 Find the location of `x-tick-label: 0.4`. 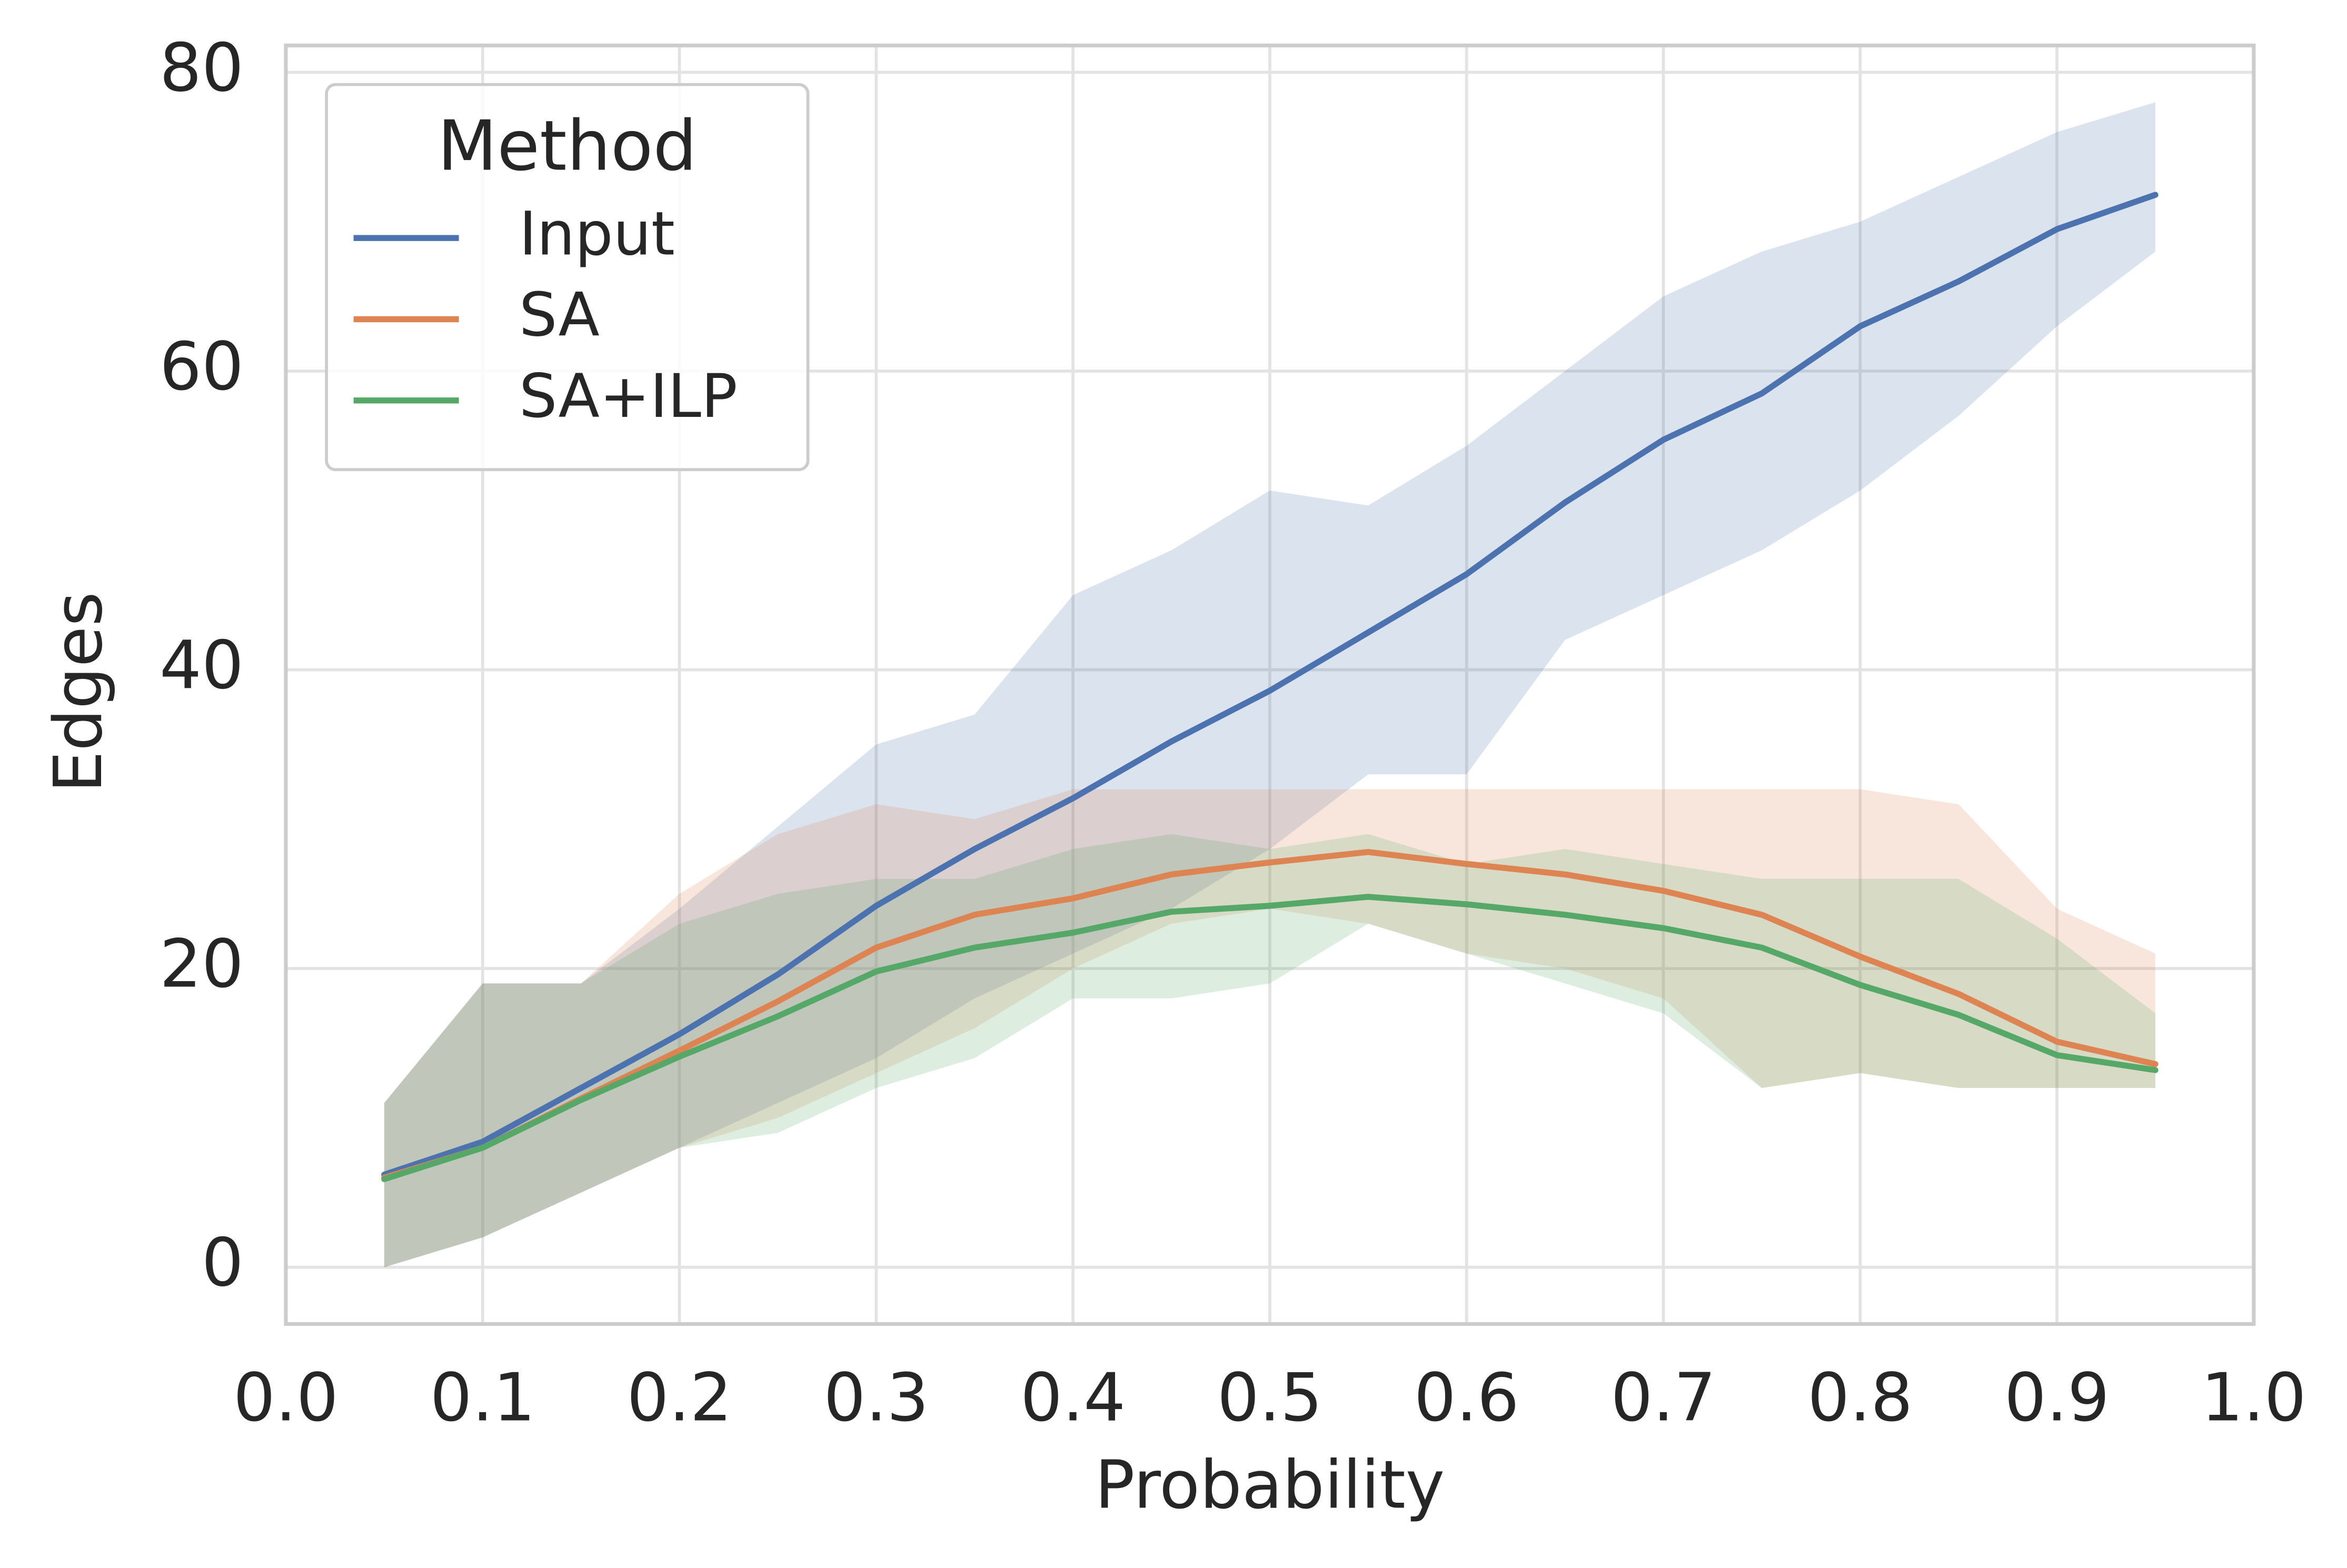

x-tick-label: 0.4 is located at coordinates (1073, 1397).